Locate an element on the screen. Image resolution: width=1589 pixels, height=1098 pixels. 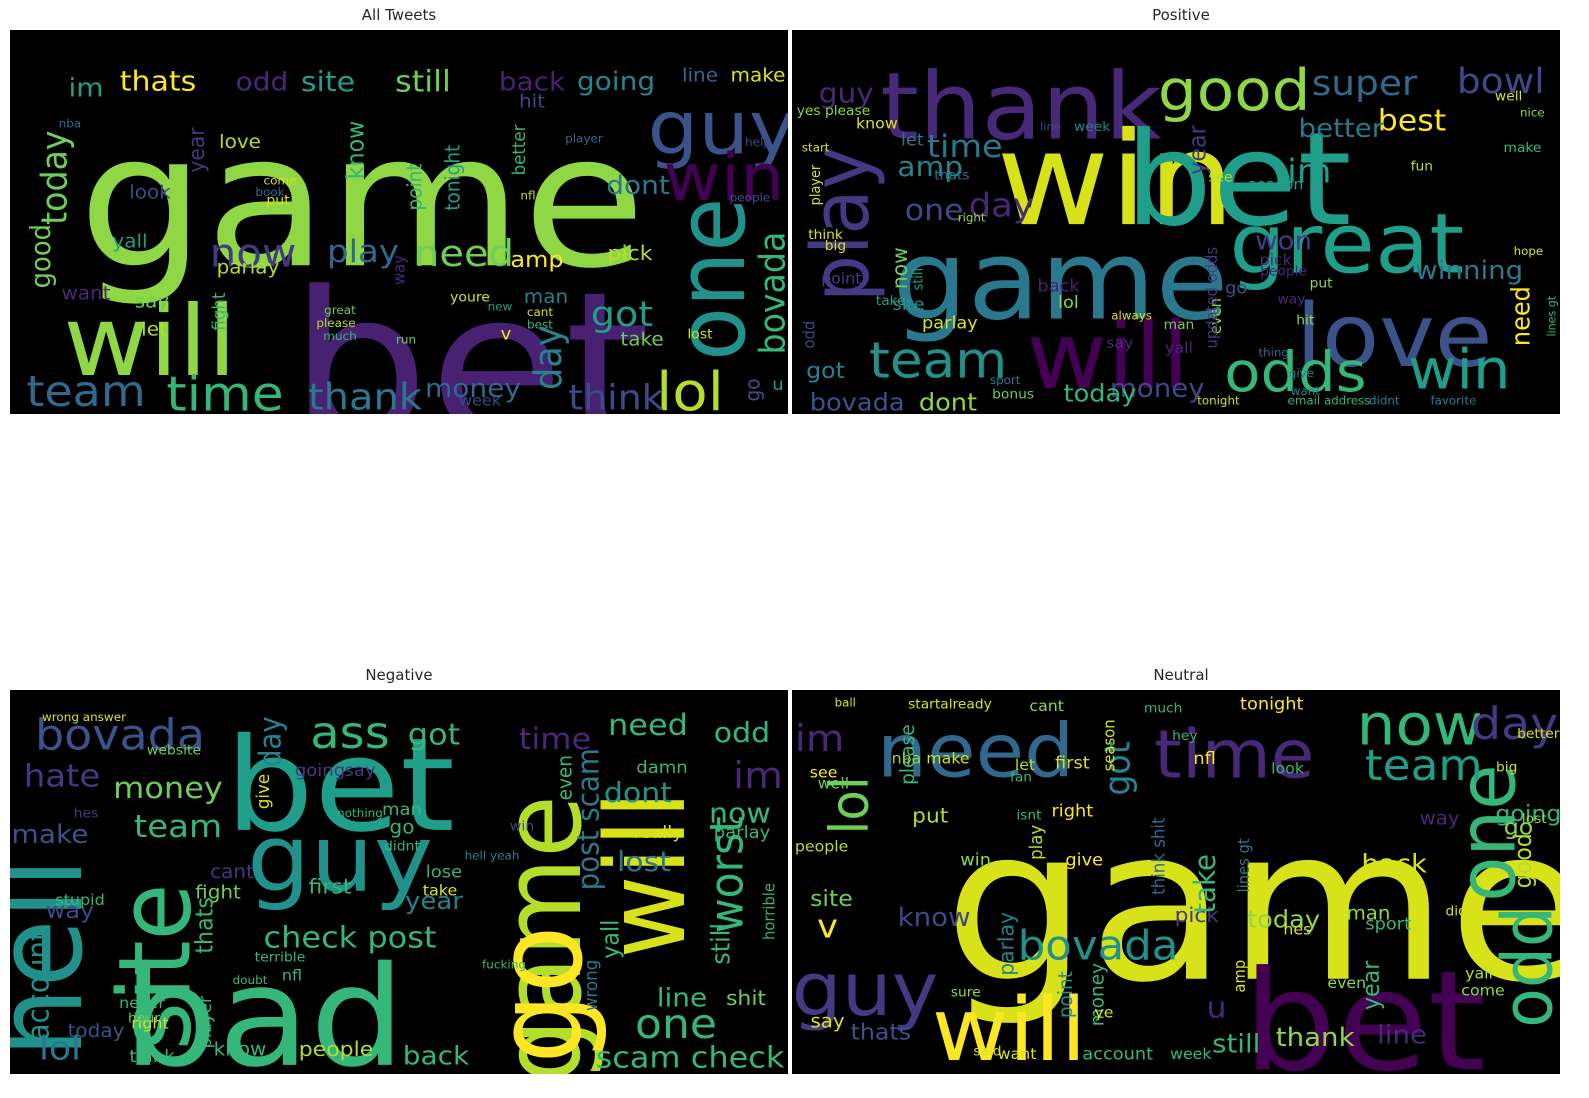
cloud-word: well is located at coordinates (833, 783).